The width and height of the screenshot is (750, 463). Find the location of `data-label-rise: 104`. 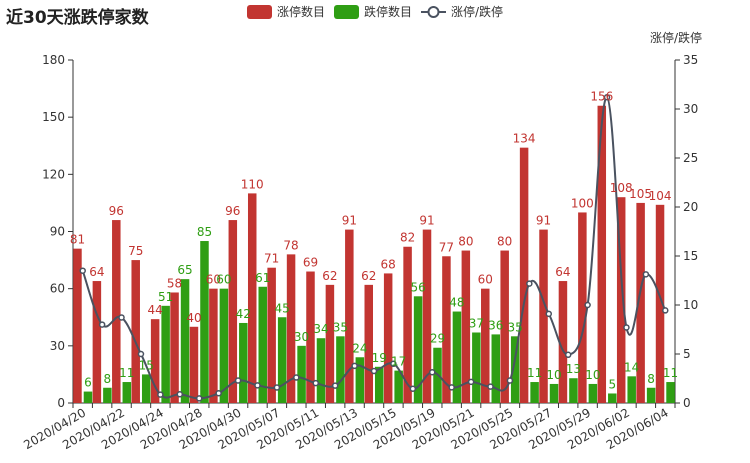

data-label-rise: 104 is located at coordinates (660, 196).